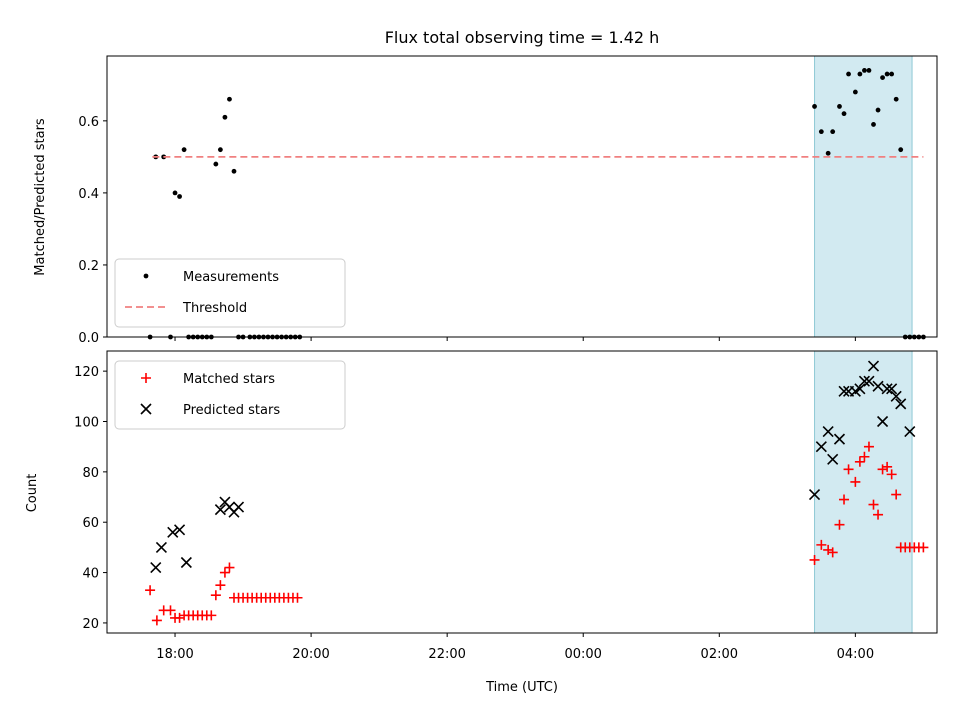  What do you see at coordinates (230, 395) in the screenshot?
I see `bottom-legend: Matched stars Predicted stars` at bounding box center [230, 395].